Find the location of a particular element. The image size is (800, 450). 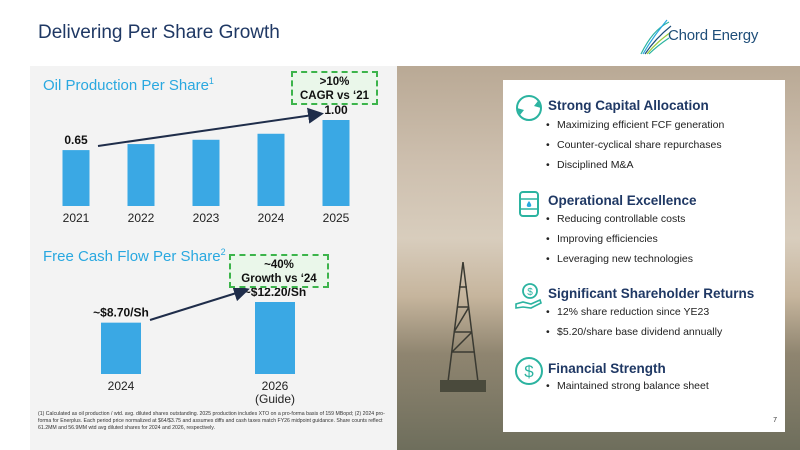

x-tick-label: 2026 is located at coordinates (275, 386).